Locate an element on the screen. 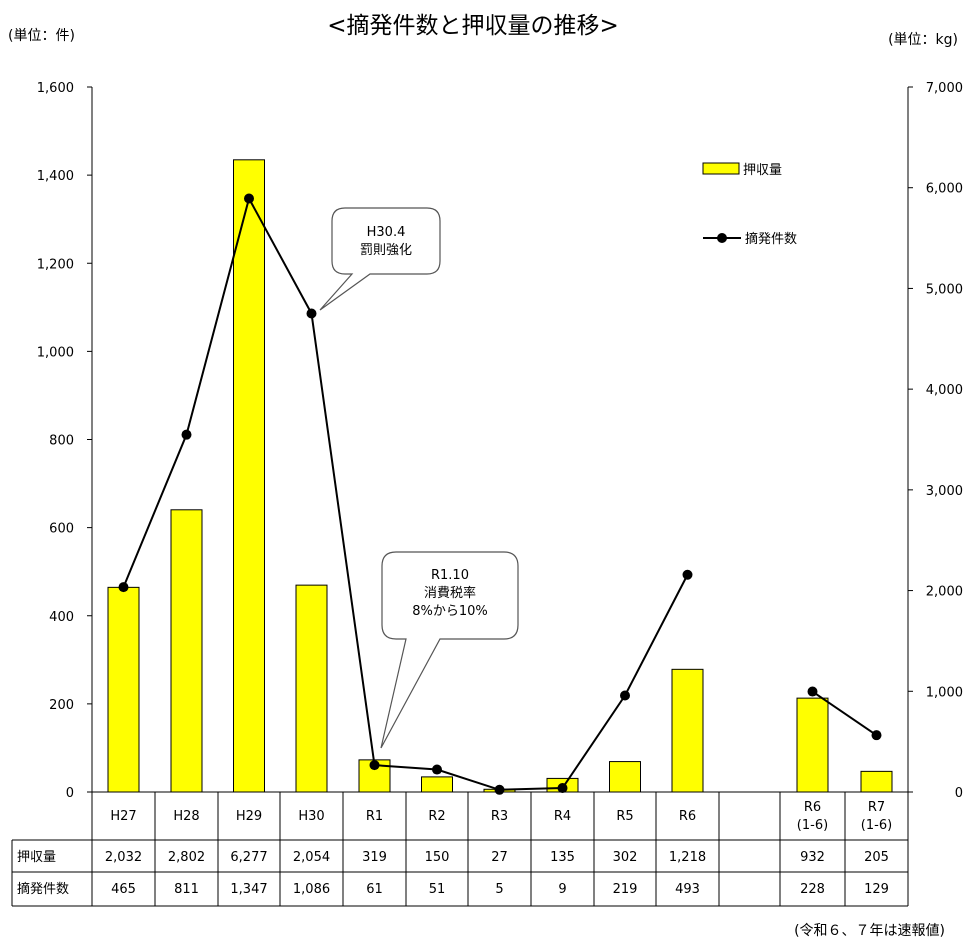 This screenshot has height=942, width=964. chart-title: <摘発件数と押収量の推移> is located at coordinates (473, 26).